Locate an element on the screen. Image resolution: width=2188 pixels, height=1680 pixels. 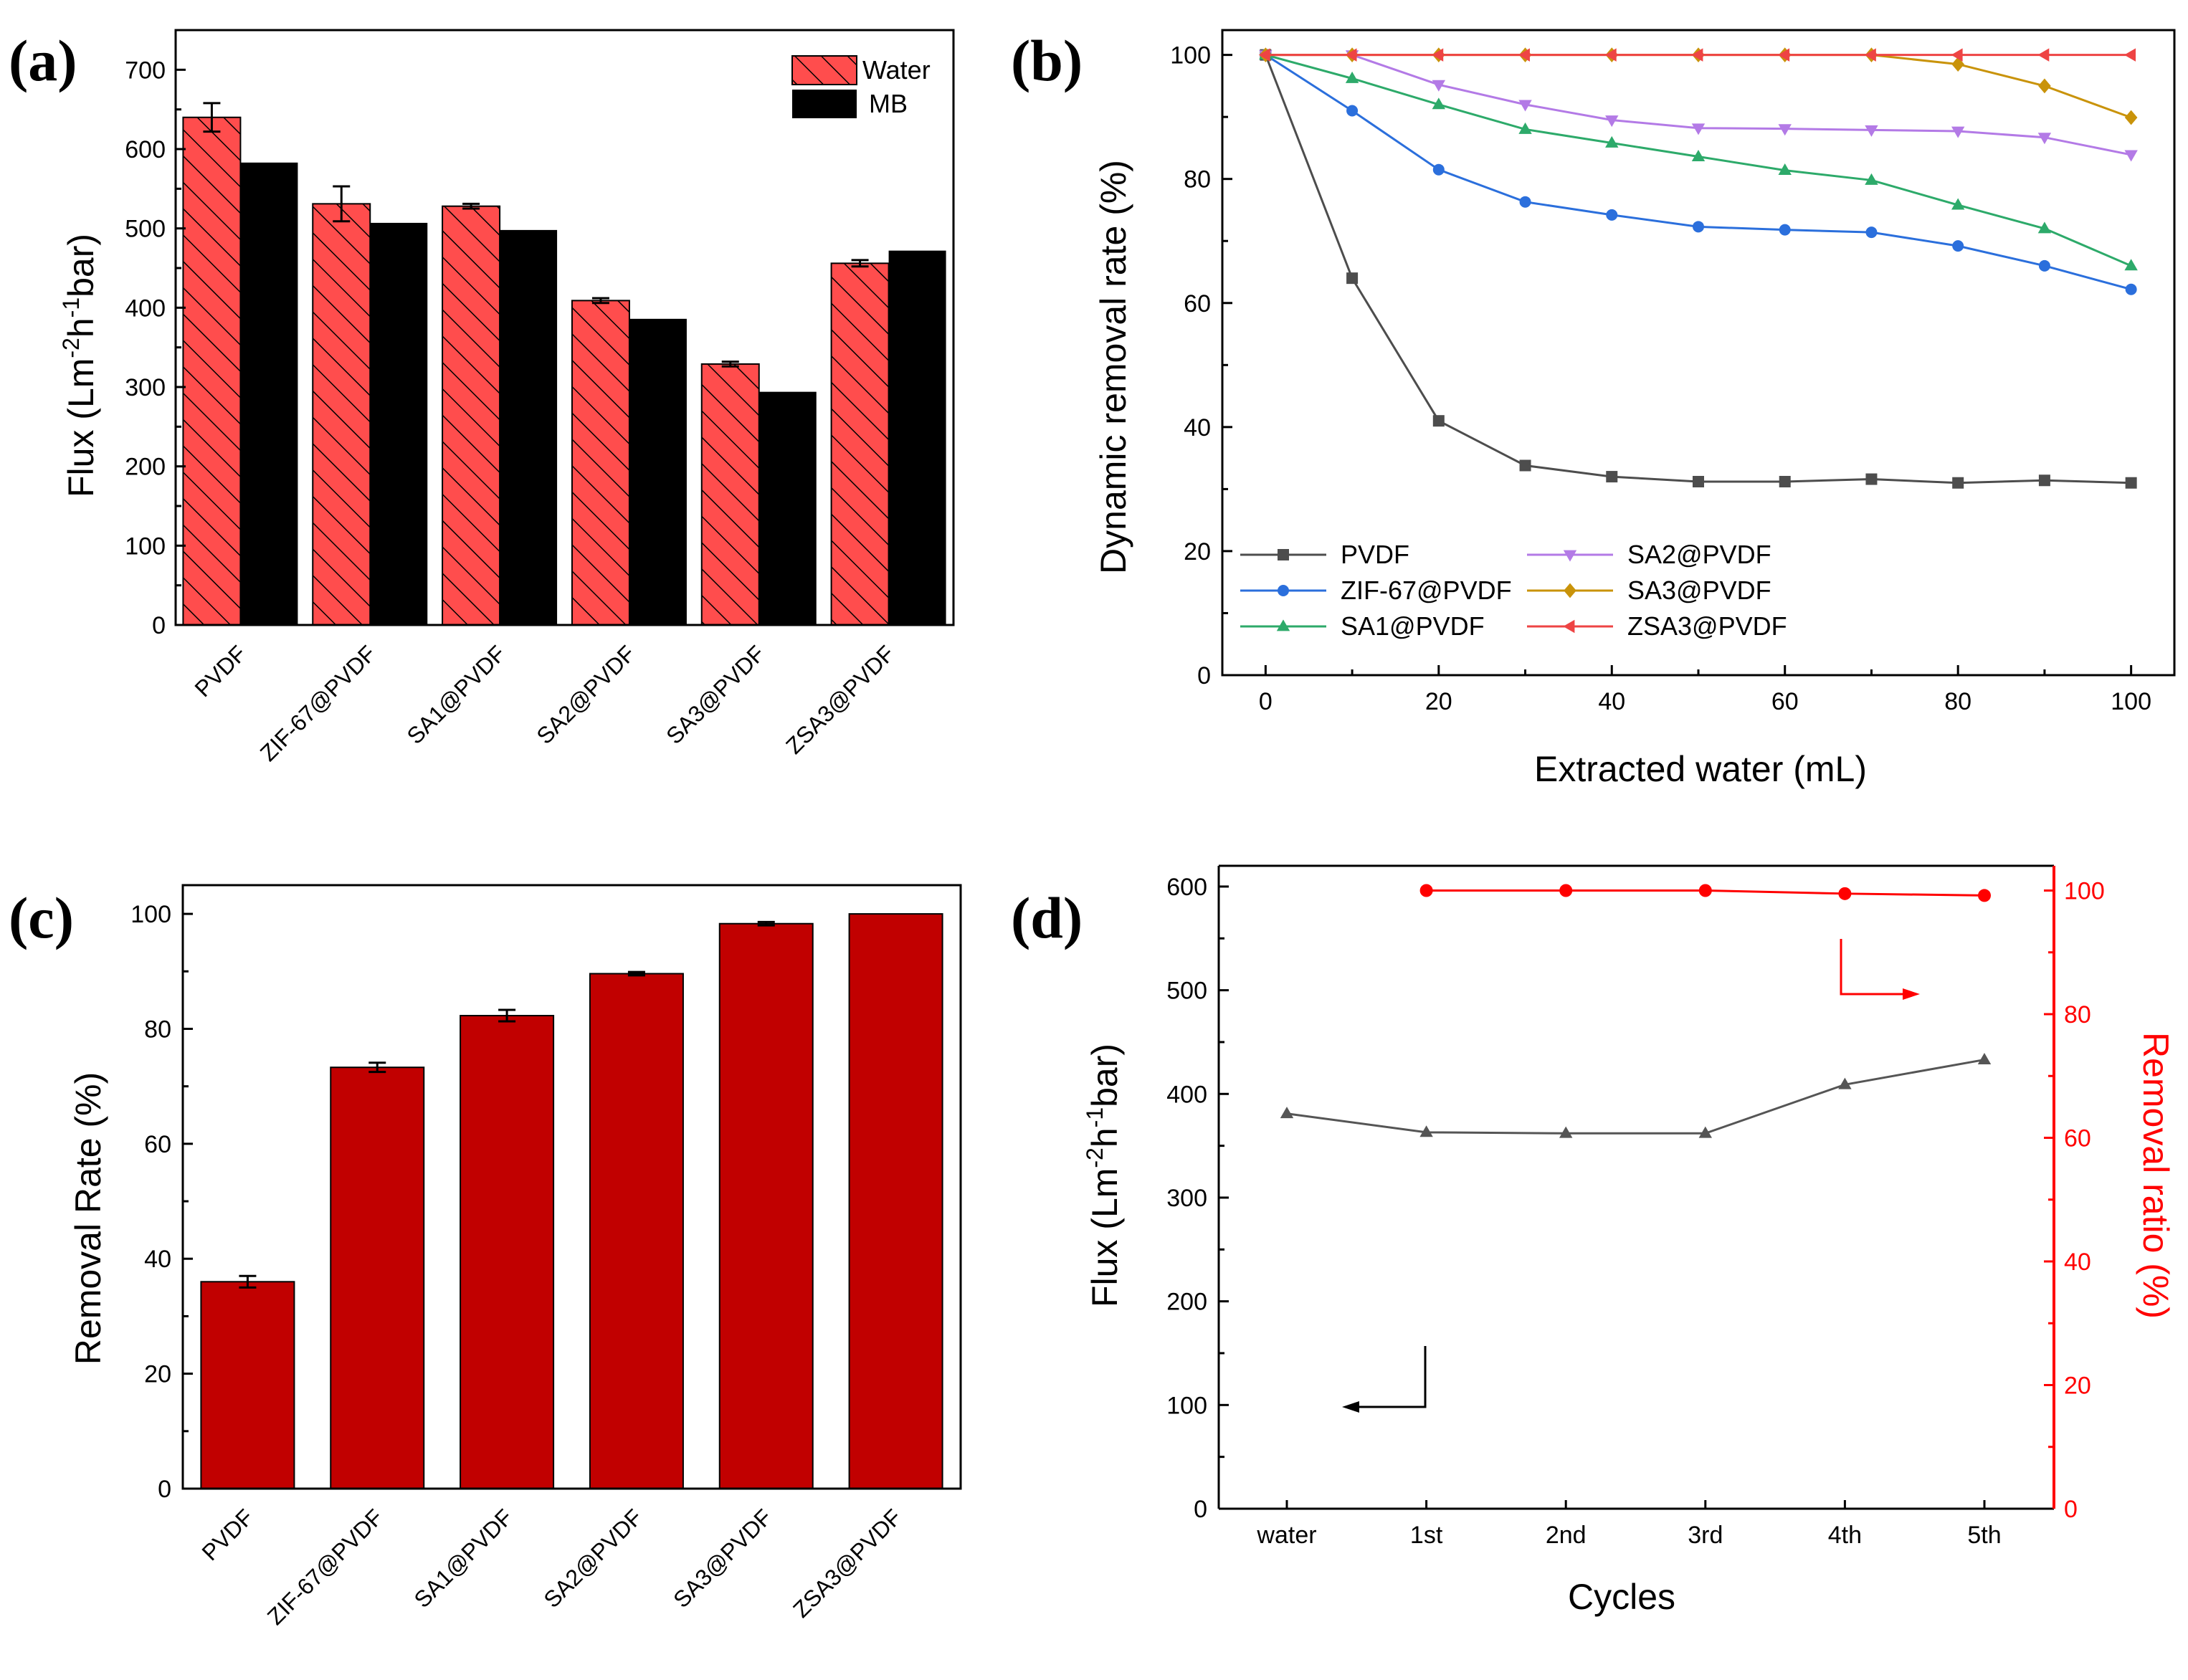
flux-line is located at coordinates (1635, 1097).